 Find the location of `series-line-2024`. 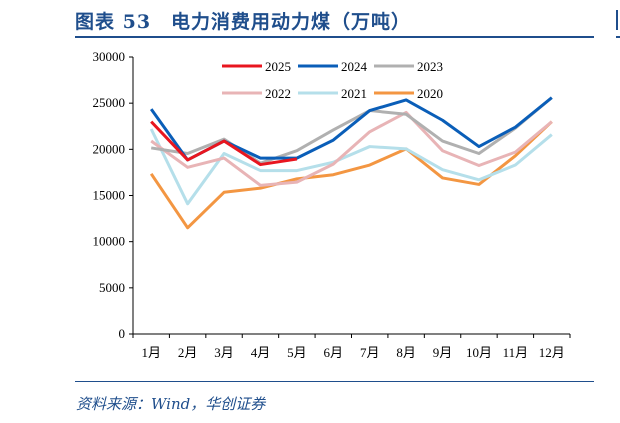

series-line-2024 is located at coordinates (351, 129).